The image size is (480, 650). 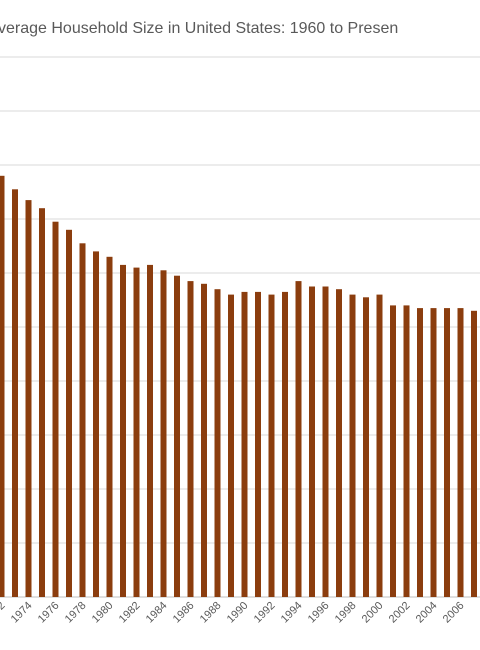 What do you see at coordinates (157, 613) in the screenshot?
I see `x-tick-label: 1984` at bounding box center [157, 613].